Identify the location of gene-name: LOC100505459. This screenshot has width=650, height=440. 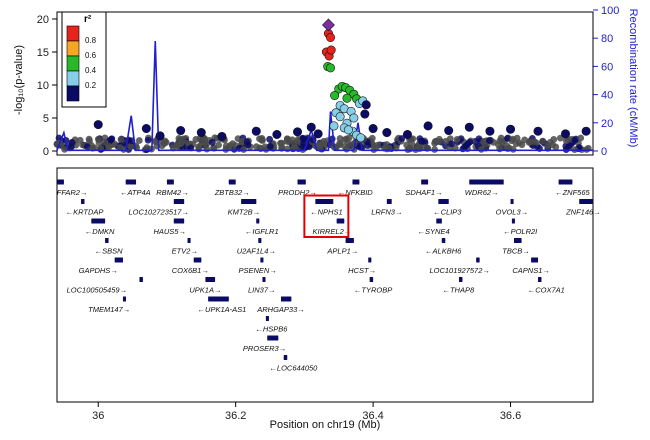
(94, 290).